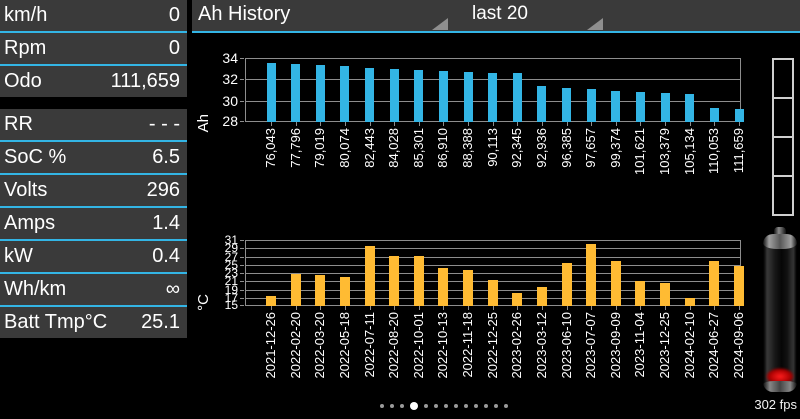 The width and height of the screenshot is (800, 419). I want to click on x-axis-tick-label: 2023-02-26, so click(517, 345).